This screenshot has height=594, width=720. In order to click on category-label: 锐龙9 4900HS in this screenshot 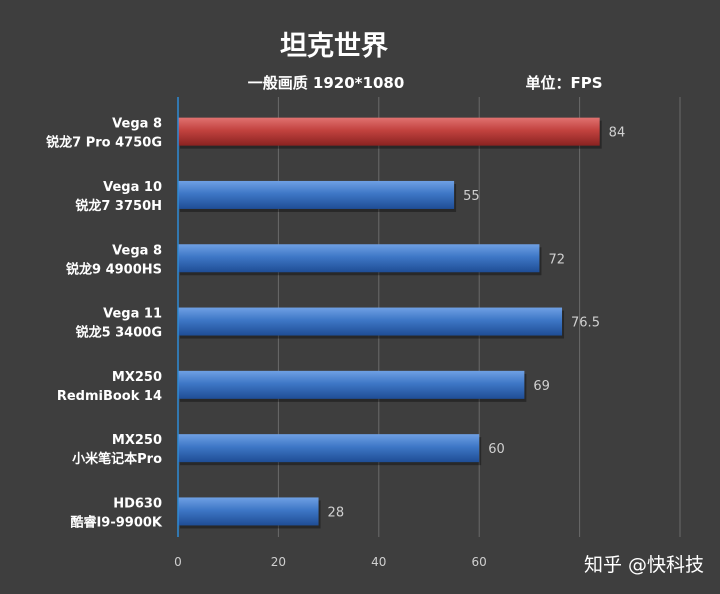, I will do `click(114, 269)`.